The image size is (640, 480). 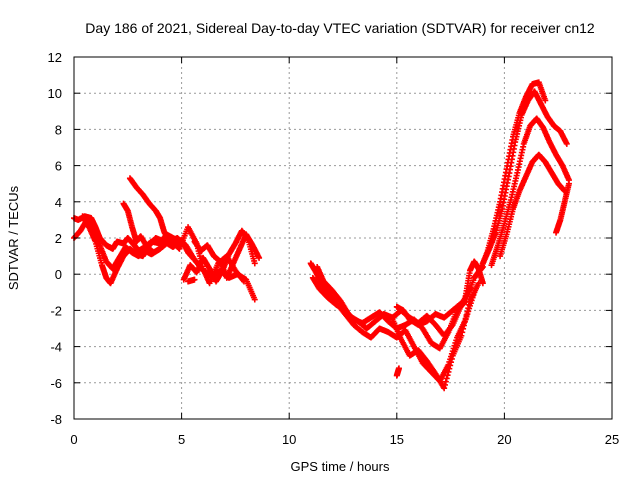 What do you see at coordinates (55, 57) in the screenshot?
I see `y-tick-label: 12` at bounding box center [55, 57].